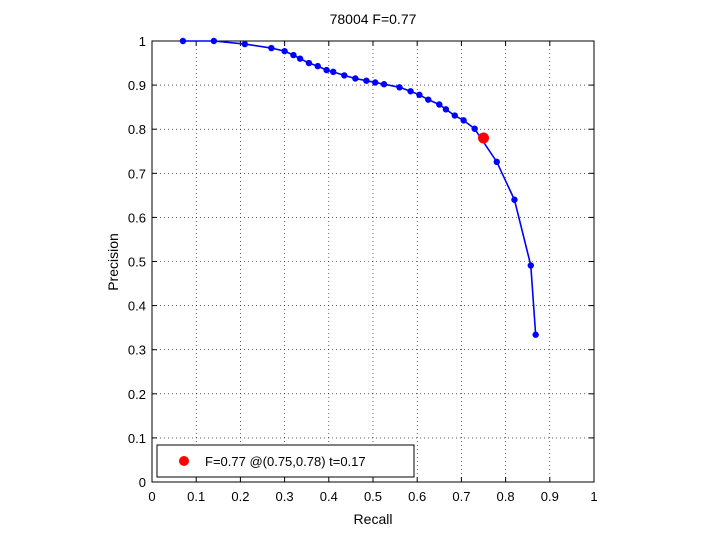 This screenshot has width=720, height=540. Describe the element at coordinates (373, 496) in the screenshot. I see `x-tick-label: 0.5` at that location.